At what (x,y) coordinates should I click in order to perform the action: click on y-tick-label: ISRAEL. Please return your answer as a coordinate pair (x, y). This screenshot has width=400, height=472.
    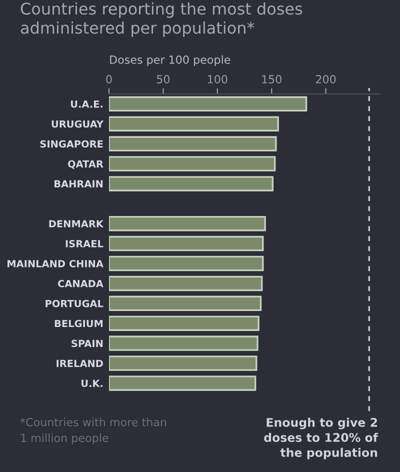
    Looking at the image, I should click on (85, 244).